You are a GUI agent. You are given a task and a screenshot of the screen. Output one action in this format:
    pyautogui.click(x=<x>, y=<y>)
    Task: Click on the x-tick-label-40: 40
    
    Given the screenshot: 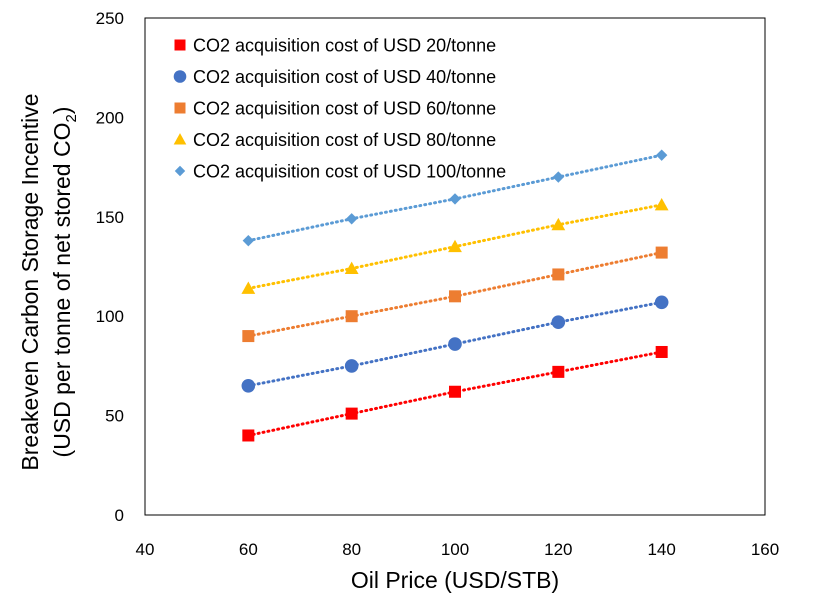 What is the action you would take?
    pyautogui.click(x=145, y=549)
    